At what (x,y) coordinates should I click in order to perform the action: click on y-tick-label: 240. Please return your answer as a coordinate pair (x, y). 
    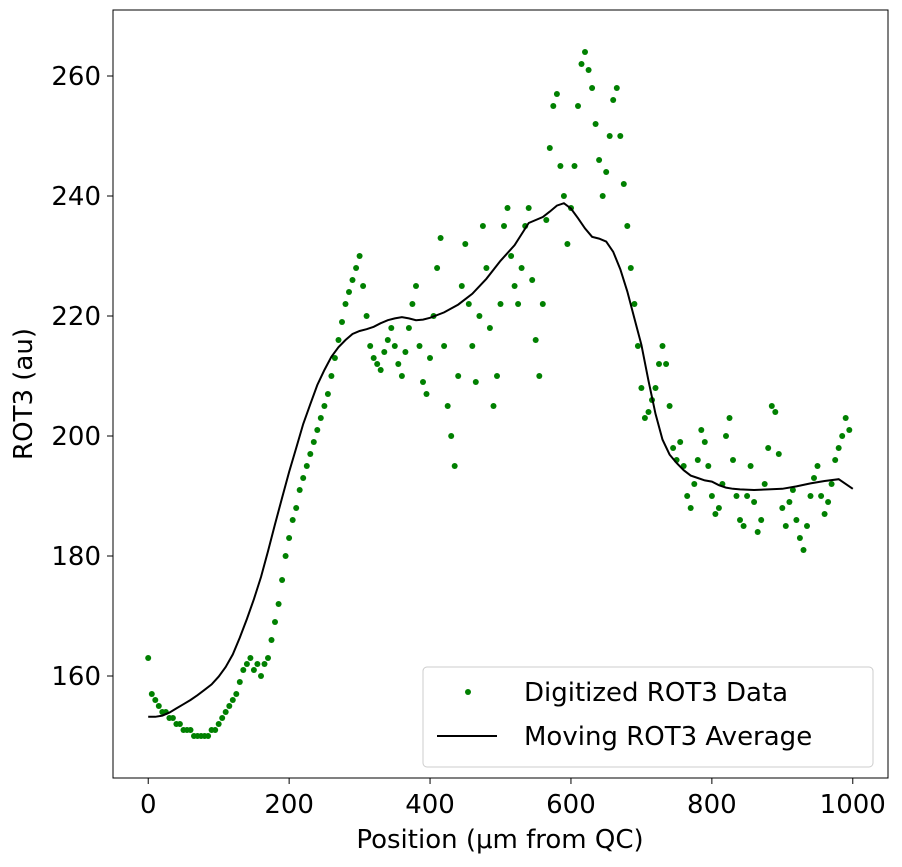
    Looking at the image, I should click on (76, 197).